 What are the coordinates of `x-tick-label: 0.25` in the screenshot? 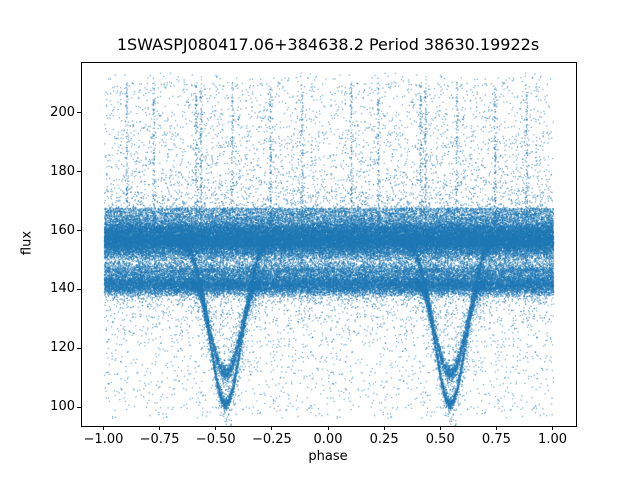 It's located at (384, 439).